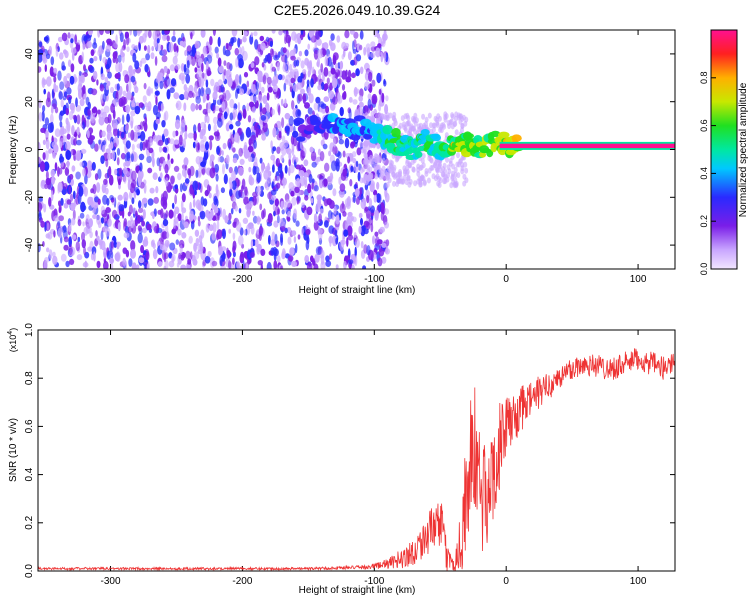  What do you see at coordinates (29, 474) in the screenshot?
I see `snr-ytick-label: 0.4` at bounding box center [29, 474].